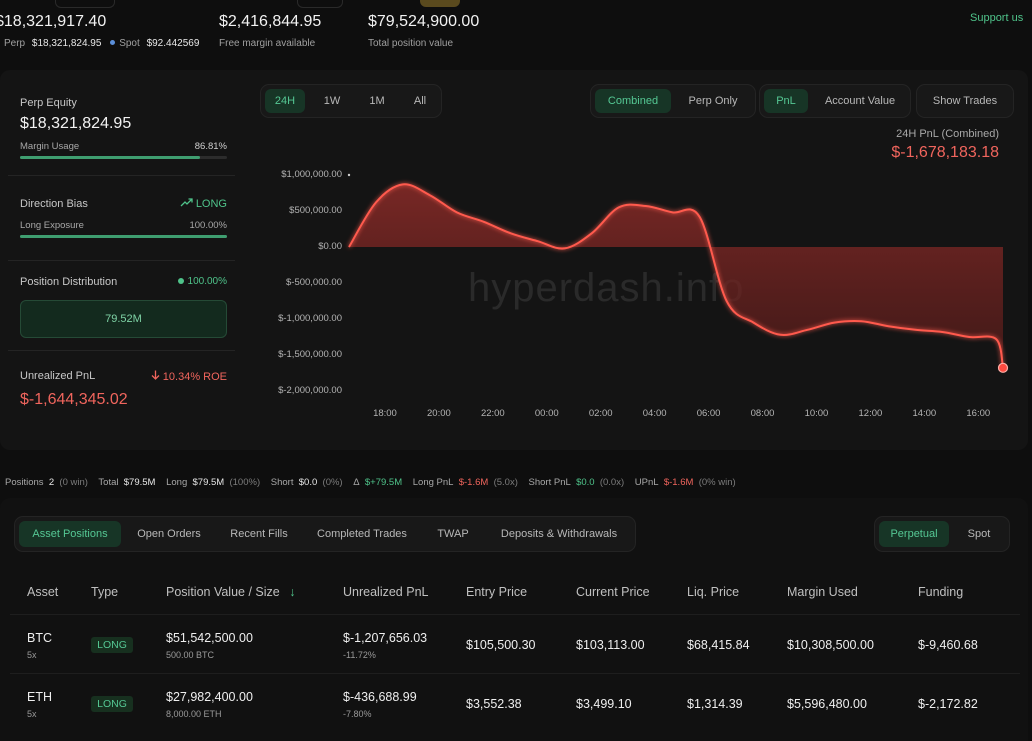 This screenshot has height=741, width=1032. I want to click on y-tick-label: $1,000,000.00, so click(311, 174).